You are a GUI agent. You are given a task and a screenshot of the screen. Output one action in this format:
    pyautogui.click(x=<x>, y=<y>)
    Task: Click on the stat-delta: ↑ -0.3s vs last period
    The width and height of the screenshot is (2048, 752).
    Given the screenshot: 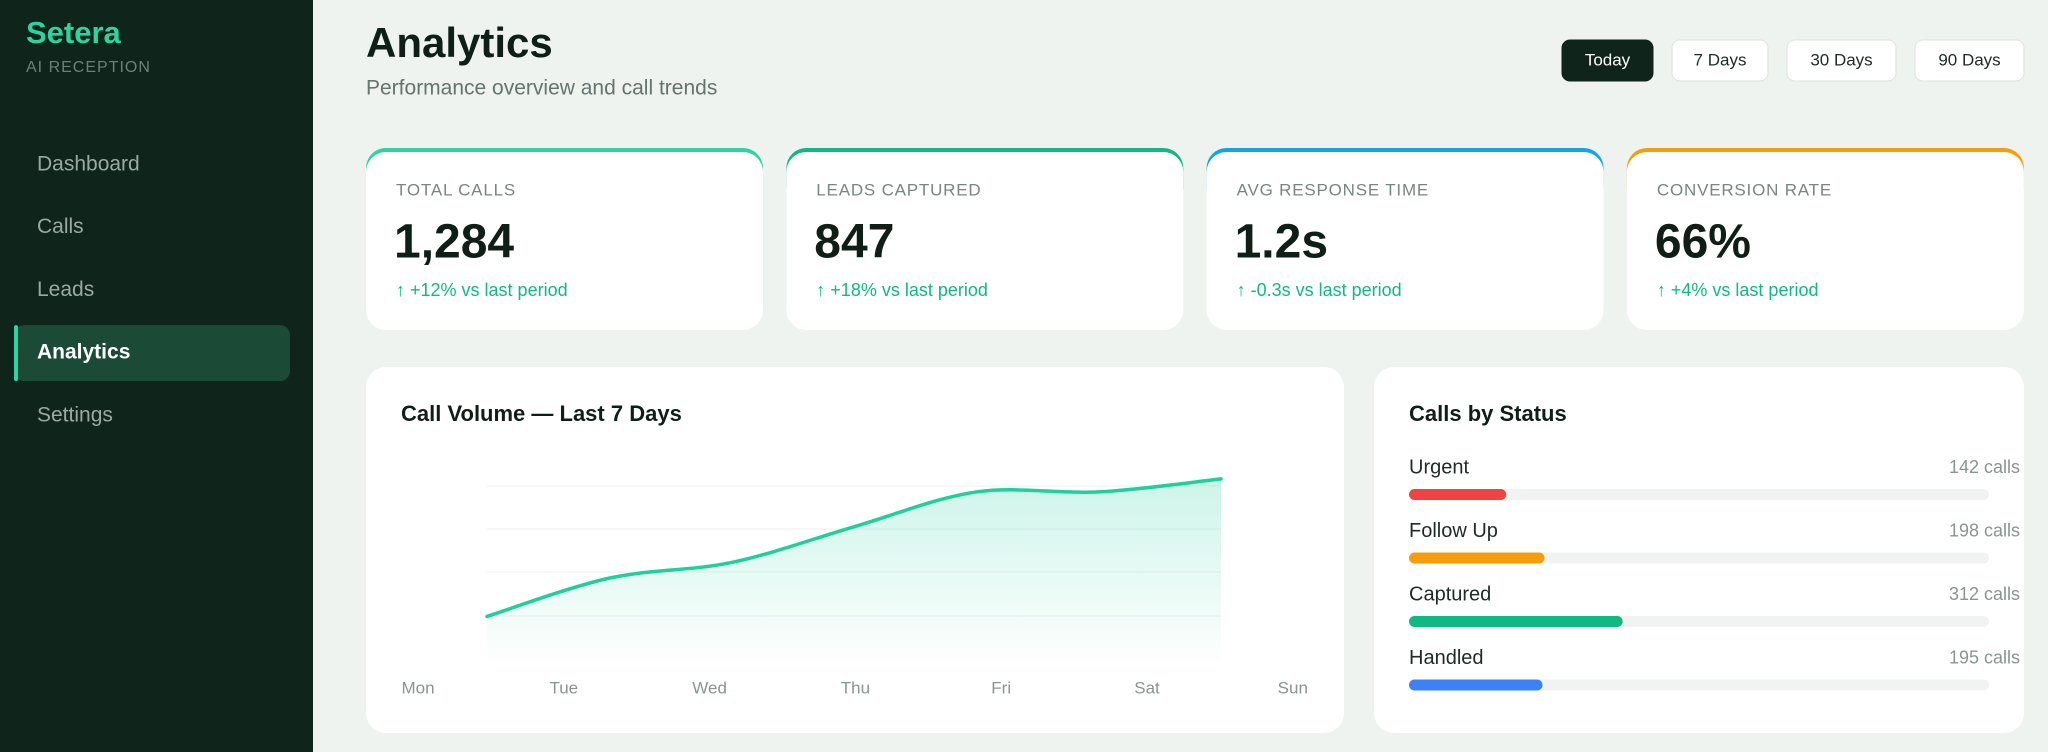 What is the action you would take?
    pyautogui.click(x=1319, y=290)
    